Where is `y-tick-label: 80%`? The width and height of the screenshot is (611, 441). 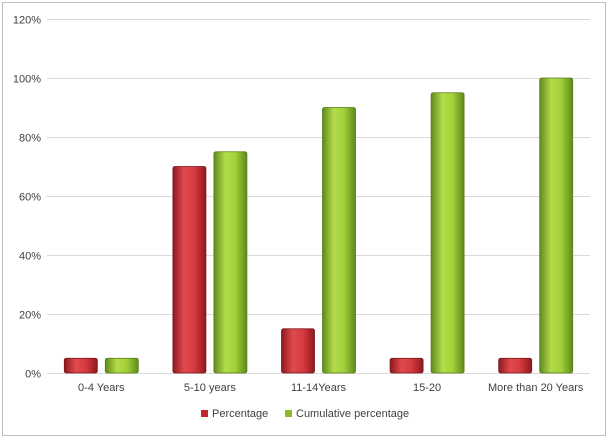 y-tick-label: 80% is located at coordinates (30, 139).